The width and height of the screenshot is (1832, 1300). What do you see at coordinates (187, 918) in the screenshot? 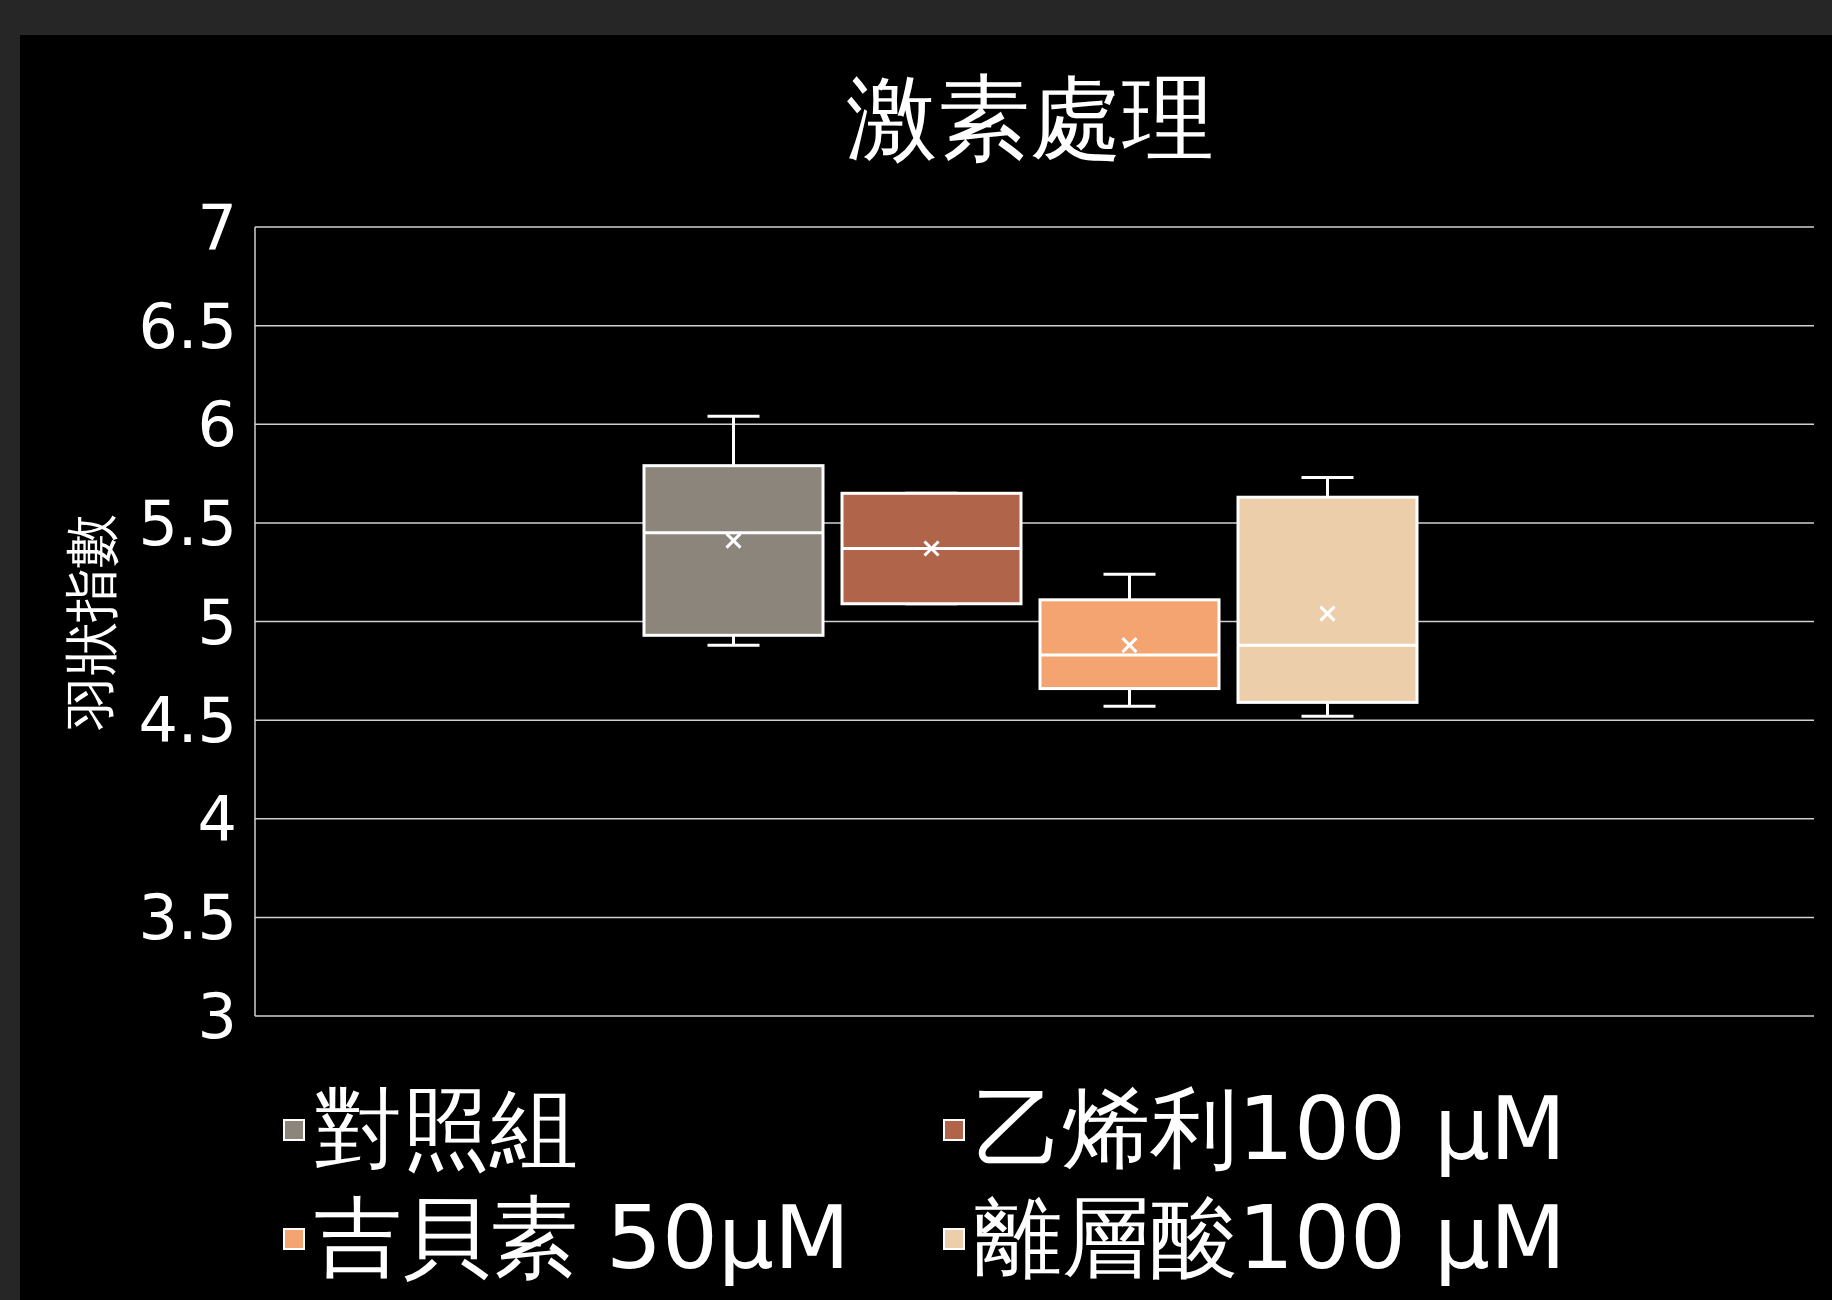
I see `y-tick-label: 3.5` at bounding box center [187, 918].